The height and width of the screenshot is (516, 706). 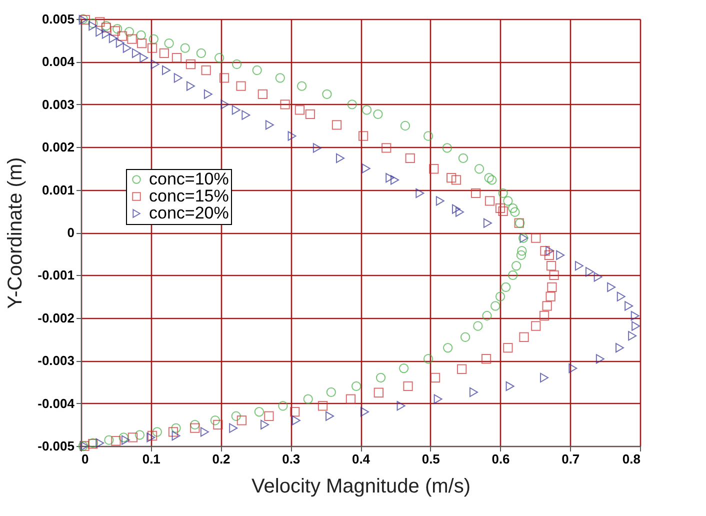 What do you see at coordinates (631, 459) in the screenshot?
I see `x-tick-label: 0.8` at bounding box center [631, 459].